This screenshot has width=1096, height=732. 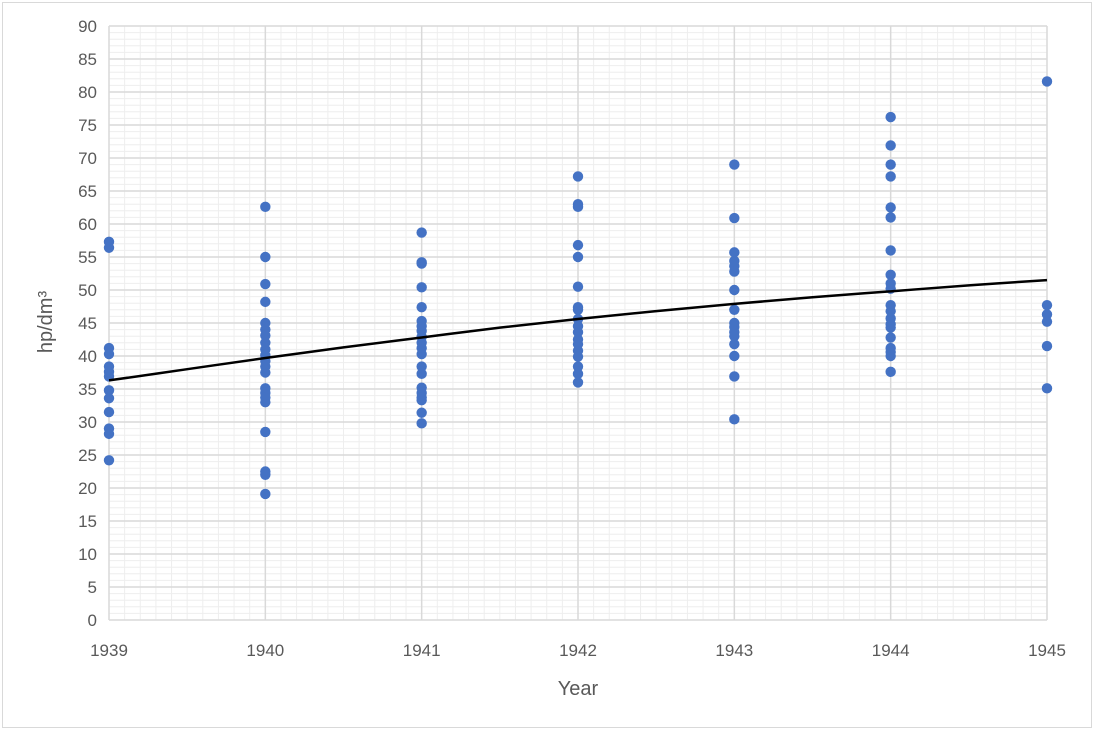 What do you see at coordinates (87, 389) in the screenshot?
I see `y-tick-label: 35` at bounding box center [87, 389].